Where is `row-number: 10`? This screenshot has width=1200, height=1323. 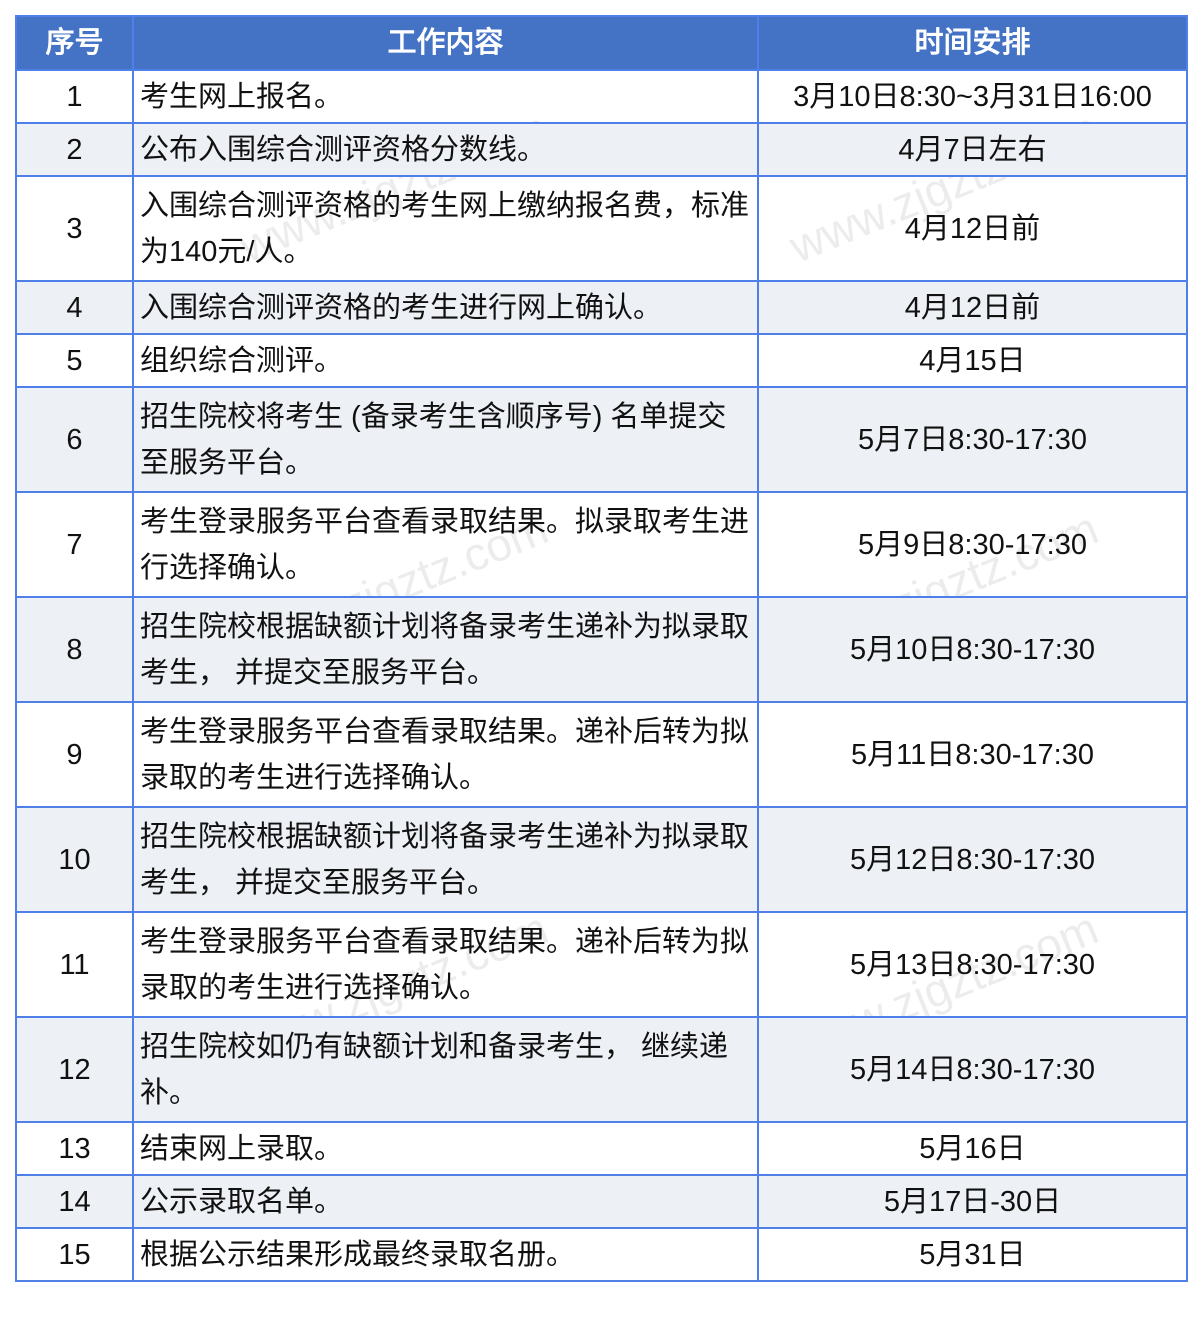
row-number: 10 is located at coordinates (74, 859).